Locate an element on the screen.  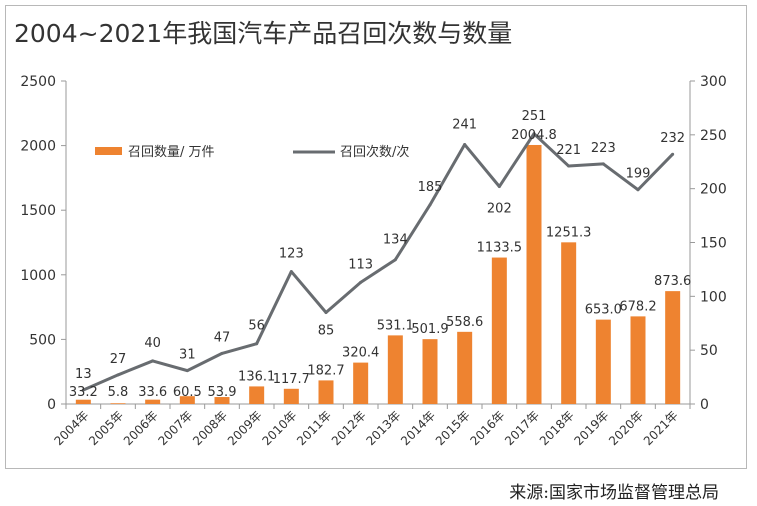
x-tick-label: 2007年 is located at coordinates (175, 428).